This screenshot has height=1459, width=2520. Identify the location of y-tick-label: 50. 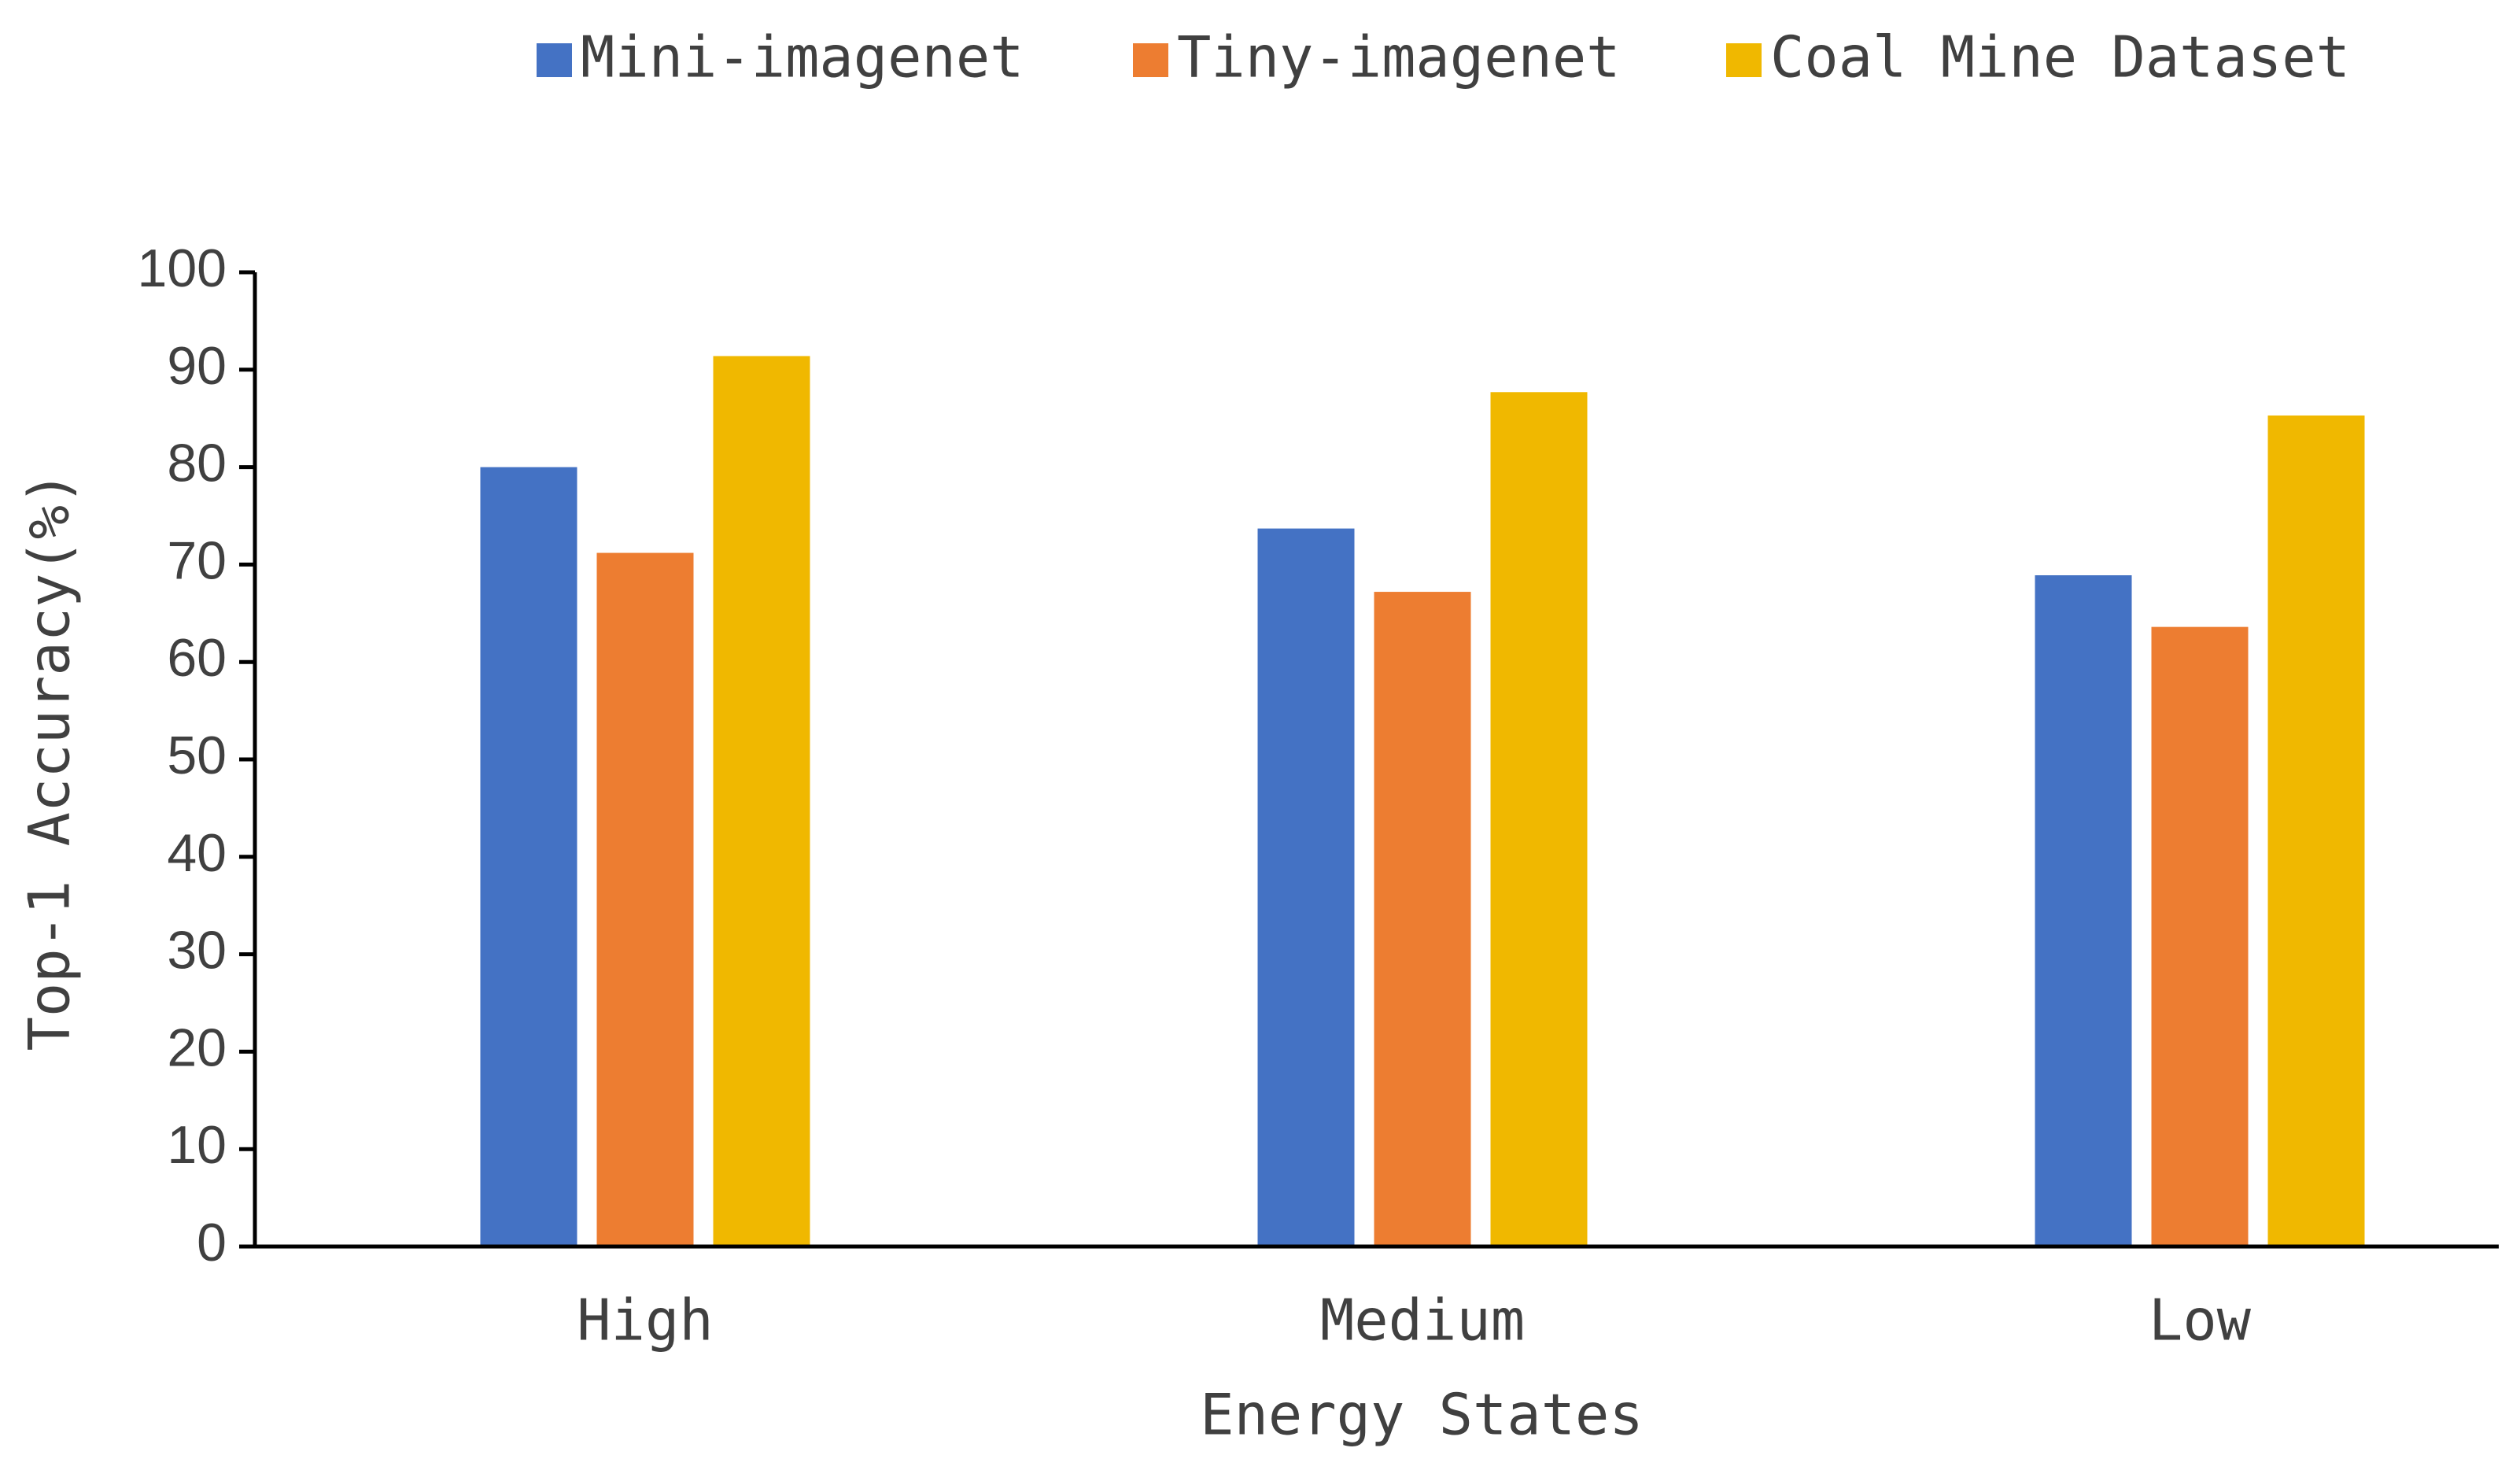
(197, 755).